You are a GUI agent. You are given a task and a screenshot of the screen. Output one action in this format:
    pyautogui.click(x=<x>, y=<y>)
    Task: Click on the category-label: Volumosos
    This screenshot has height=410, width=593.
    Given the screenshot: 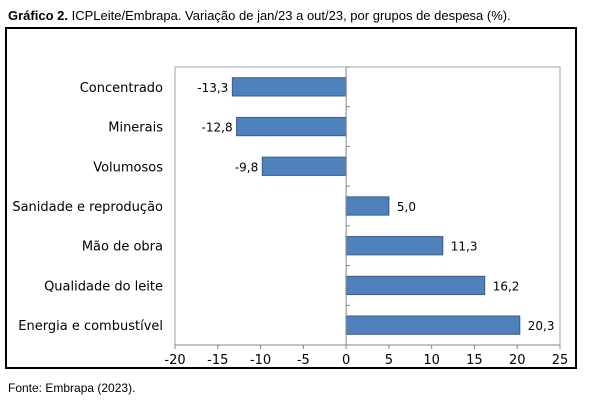 What is the action you would take?
    pyautogui.click(x=128, y=167)
    